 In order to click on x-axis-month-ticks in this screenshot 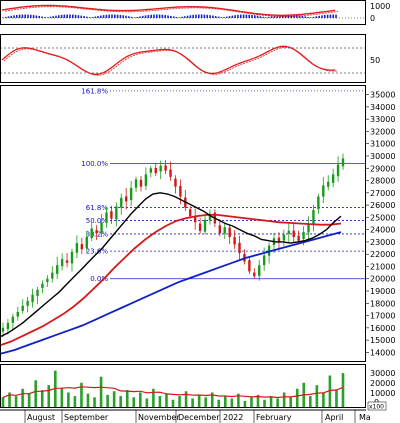, I will do `click(190, 416)`.